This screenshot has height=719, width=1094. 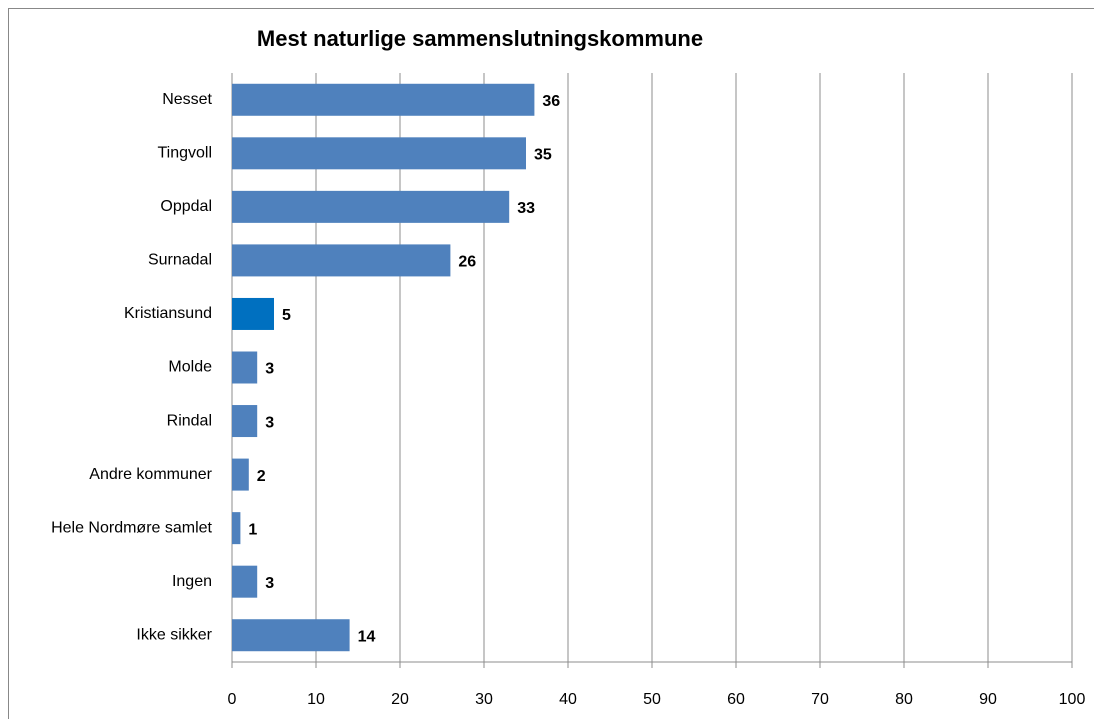 What do you see at coordinates (174, 634) in the screenshot?
I see `y-tick-label: Ikke sikker` at bounding box center [174, 634].